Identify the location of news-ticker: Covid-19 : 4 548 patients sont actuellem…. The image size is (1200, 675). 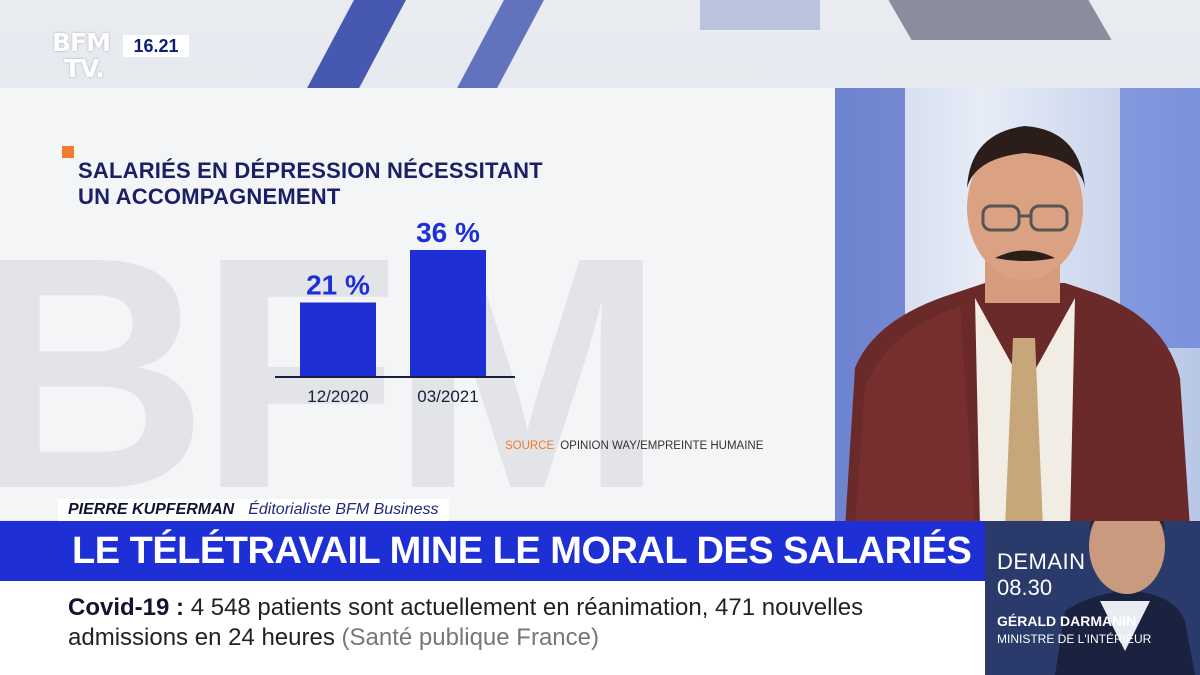
(492, 628).